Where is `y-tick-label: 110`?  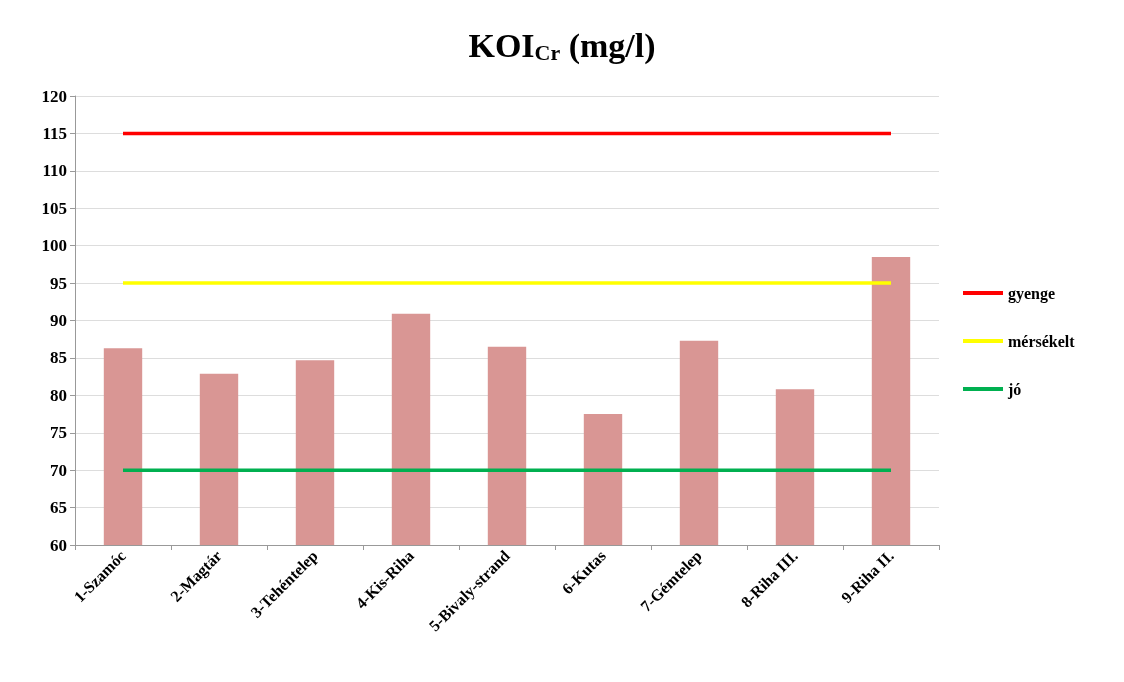
y-tick-label: 110 is located at coordinates (54, 171).